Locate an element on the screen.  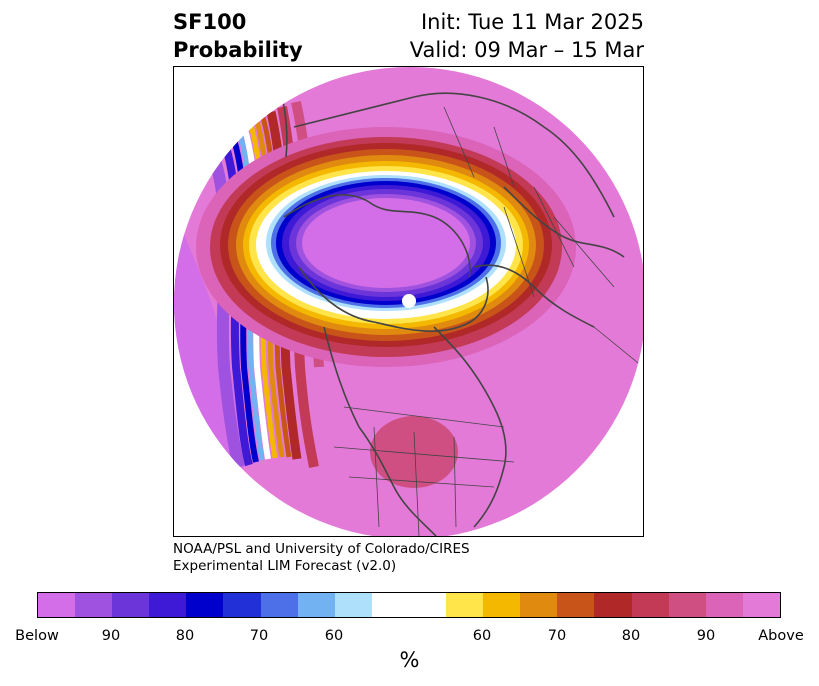
product-name: Probability is located at coordinates (238, 50).